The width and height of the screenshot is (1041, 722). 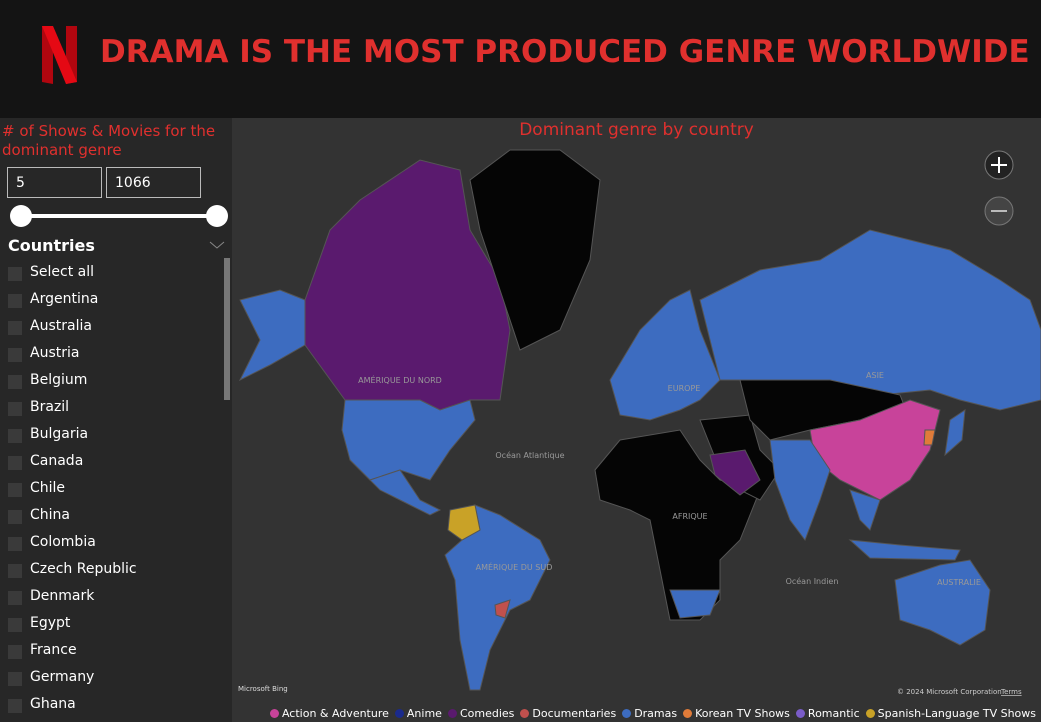 I want to click on country-item: Brazil, so click(x=50, y=407).